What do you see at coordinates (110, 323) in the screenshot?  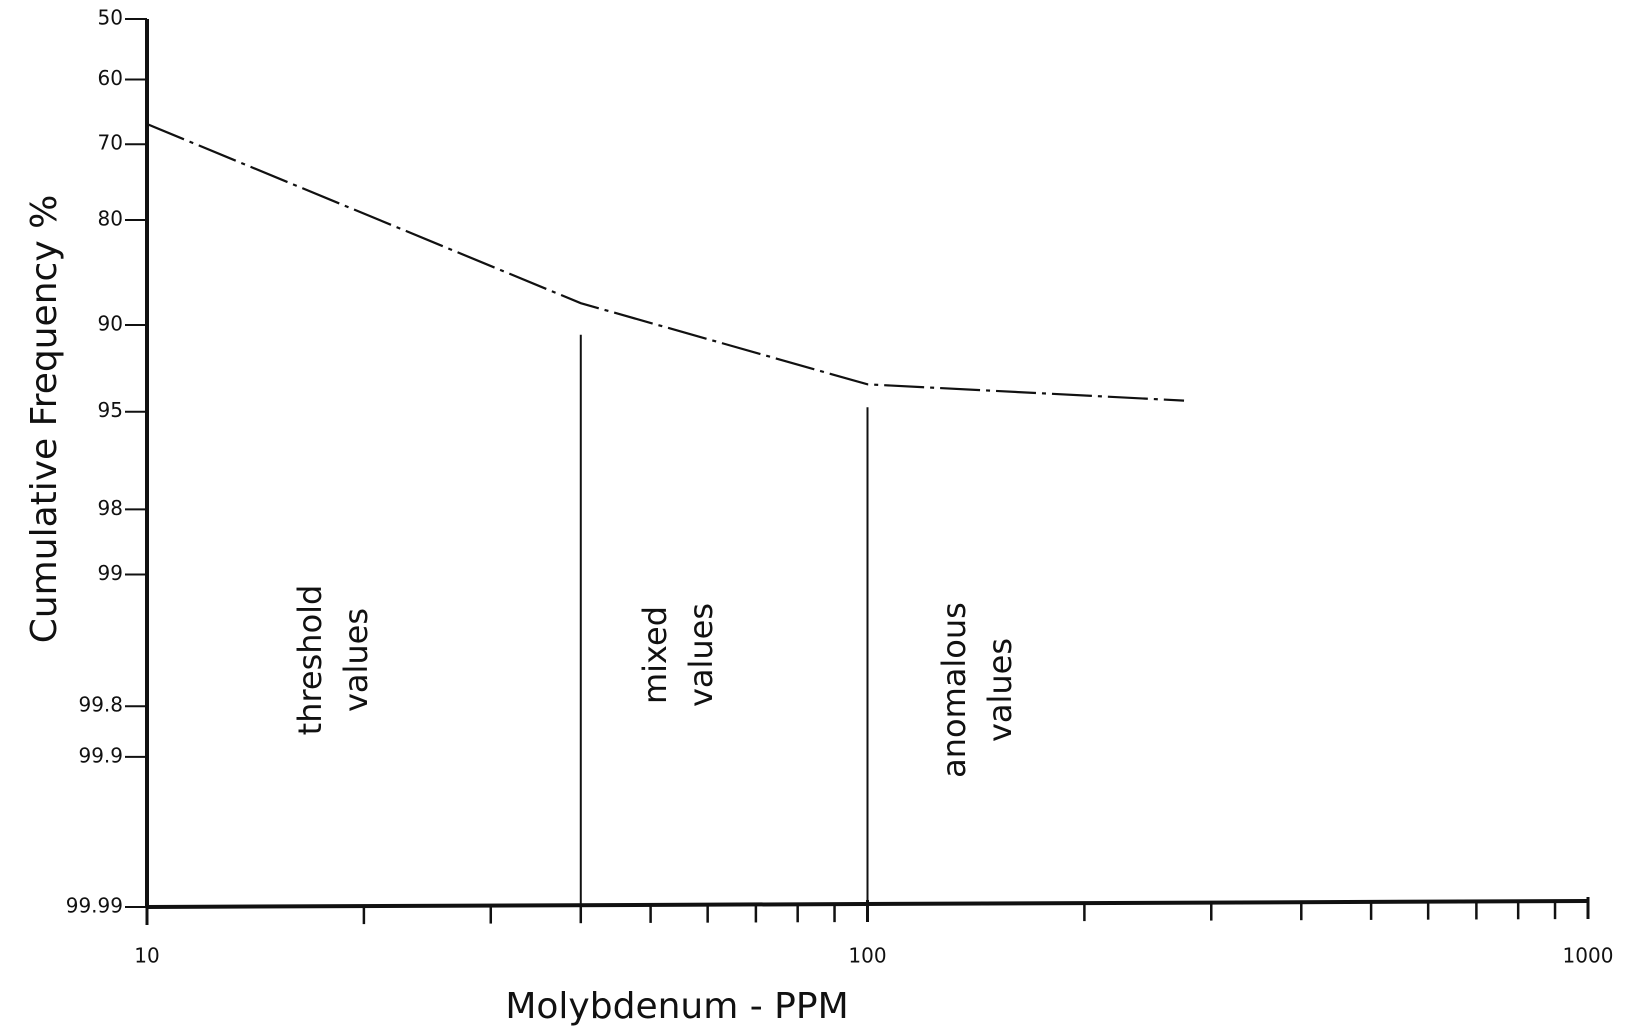 I see `y-tick-label: 90` at bounding box center [110, 323].